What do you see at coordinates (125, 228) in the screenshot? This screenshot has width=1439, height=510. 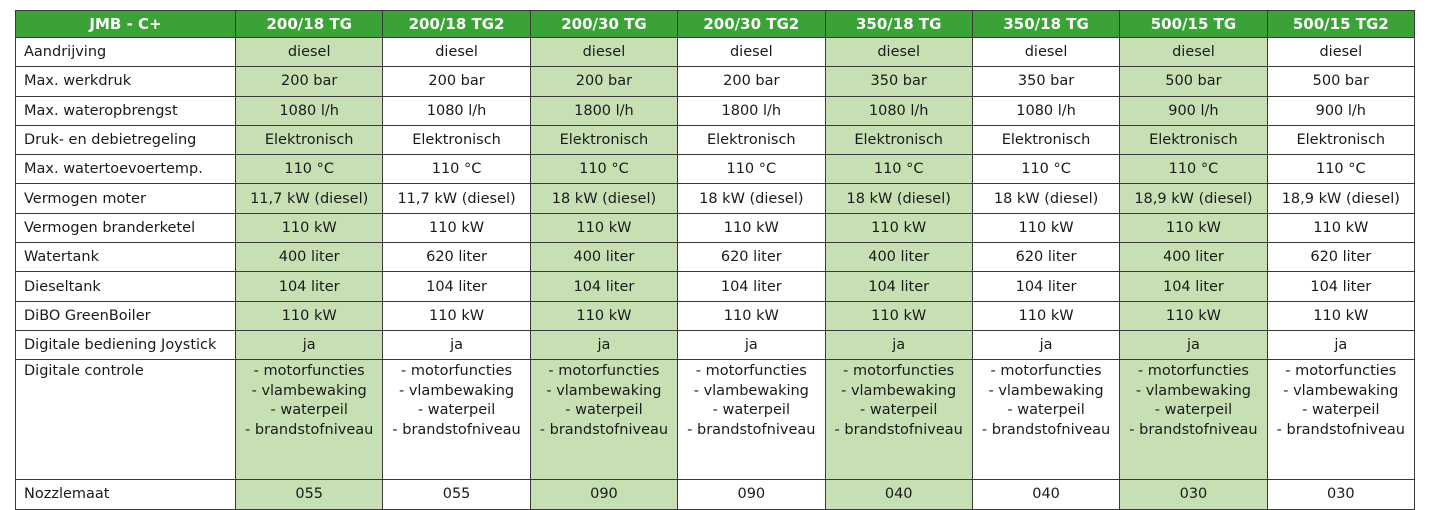 I see `row-label: Vermogen branderketel` at bounding box center [125, 228].